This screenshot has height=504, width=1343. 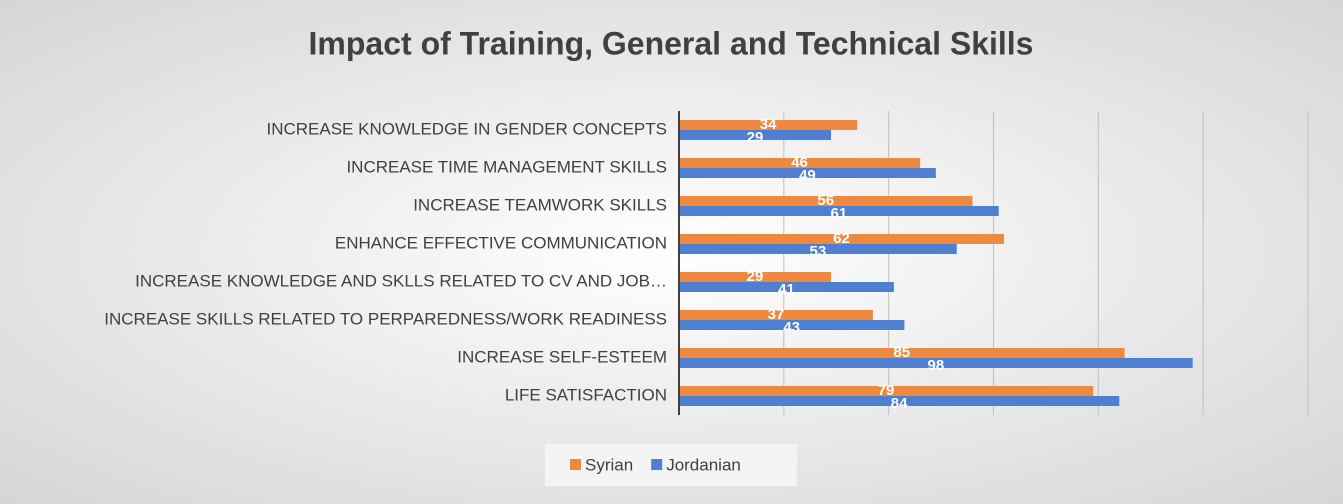 What do you see at coordinates (839, 213) in the screenshot?
I see `data-label: 61` at bounding box center [839, 213].